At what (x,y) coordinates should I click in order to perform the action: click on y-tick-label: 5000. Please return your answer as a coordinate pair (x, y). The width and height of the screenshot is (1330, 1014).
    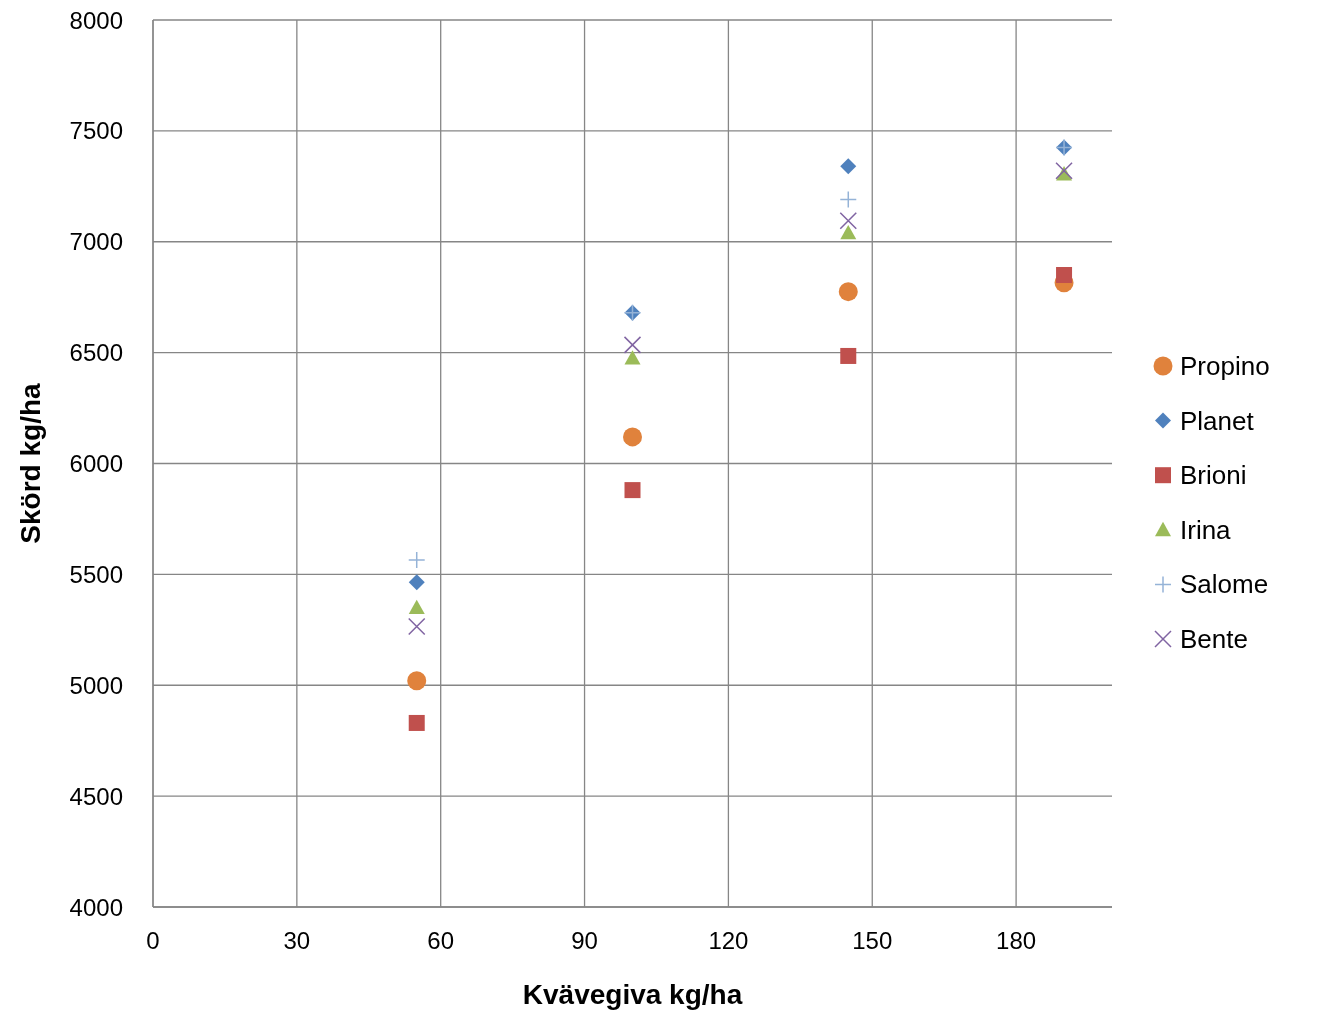
    Looking at the image, I should click on (96, 685).